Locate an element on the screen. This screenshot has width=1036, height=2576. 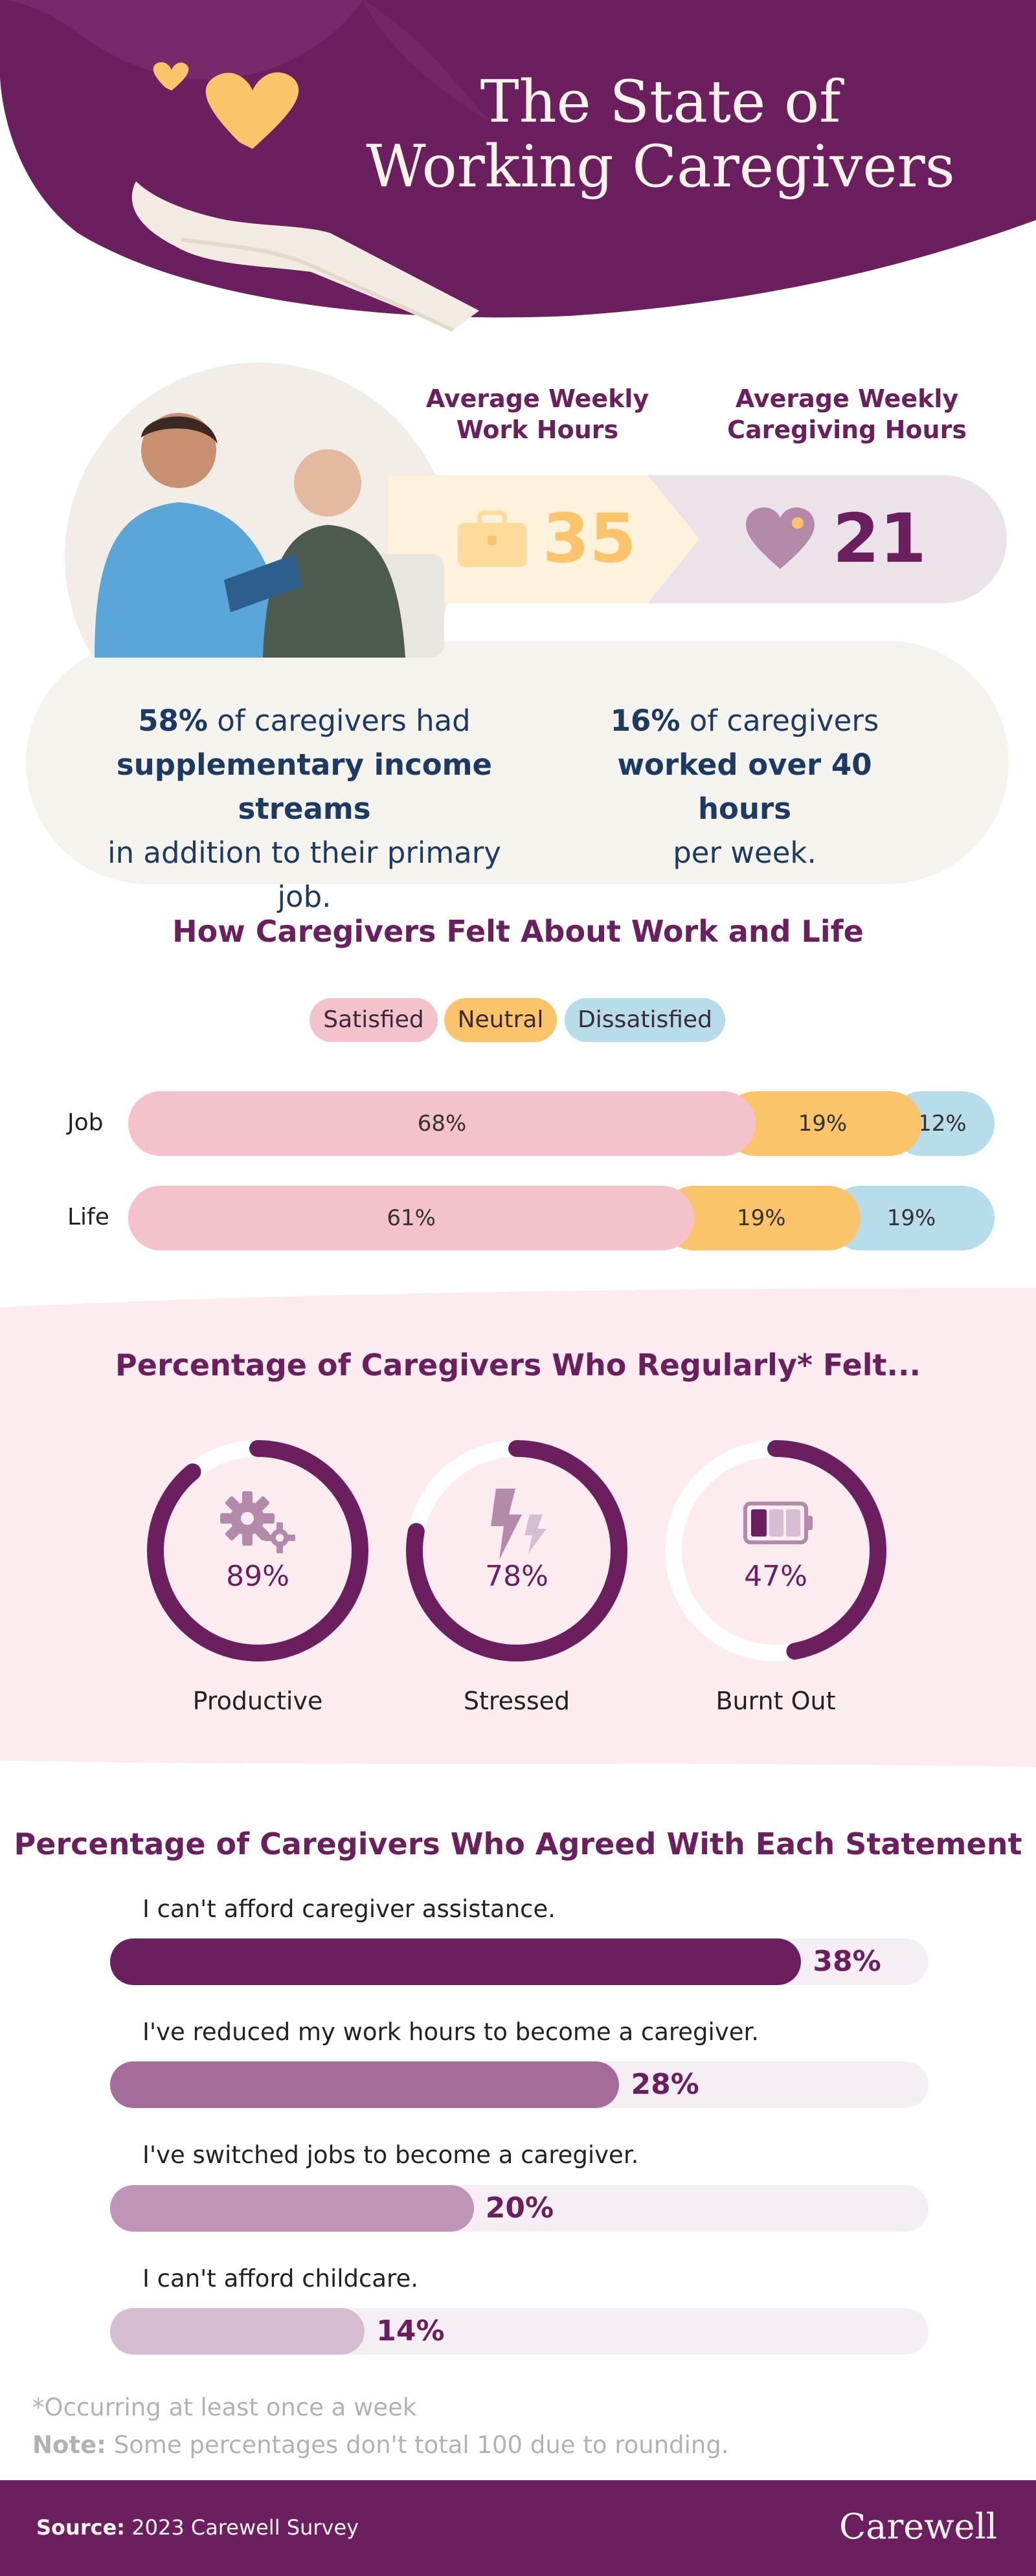
agreement-bar-value: 20% is located at coordinates (519, 2208).